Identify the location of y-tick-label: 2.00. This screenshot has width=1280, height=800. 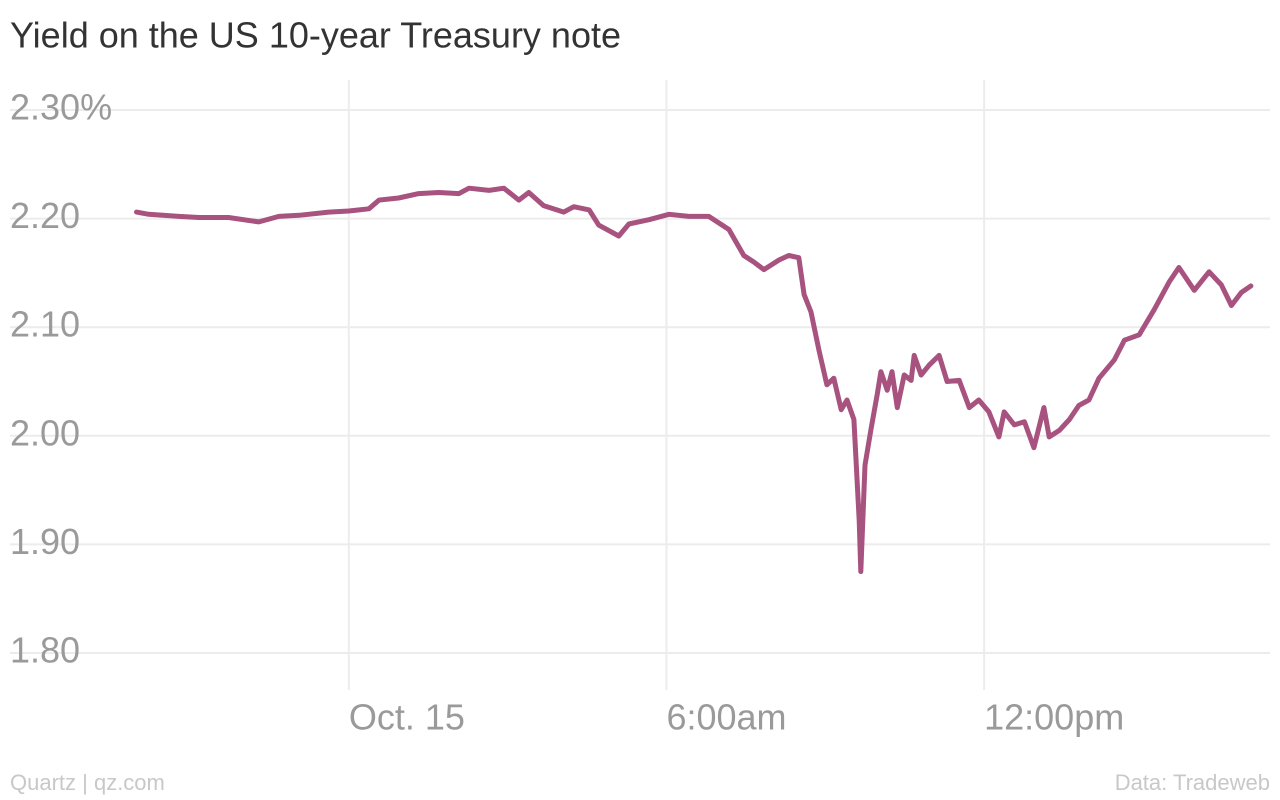
(45, 432).